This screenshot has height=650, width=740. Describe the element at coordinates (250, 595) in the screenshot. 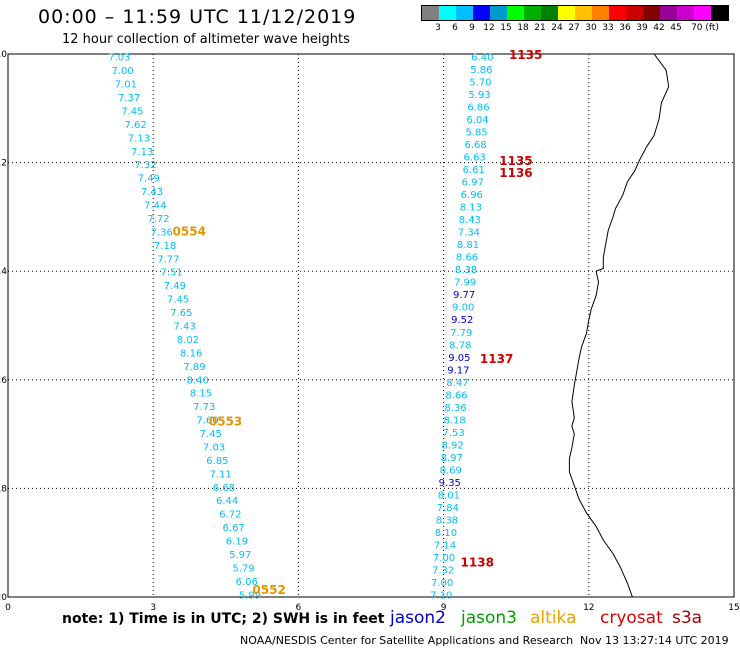

I see `wave-height-value: 5.99` at that location.